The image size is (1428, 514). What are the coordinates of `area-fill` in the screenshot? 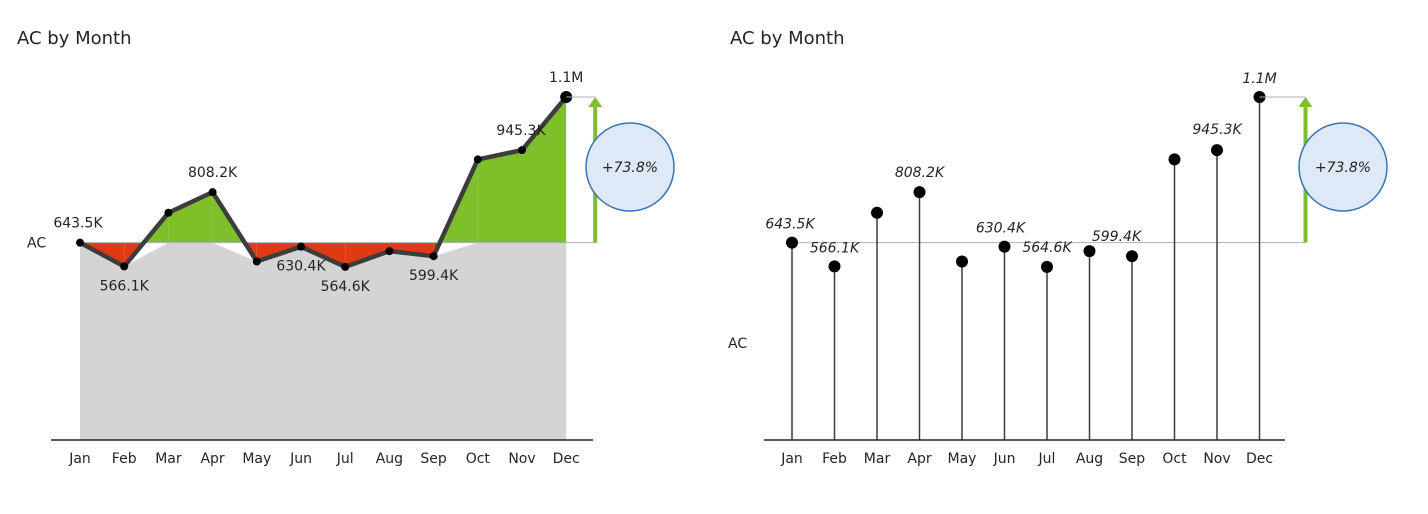 It's located at (323, 341).